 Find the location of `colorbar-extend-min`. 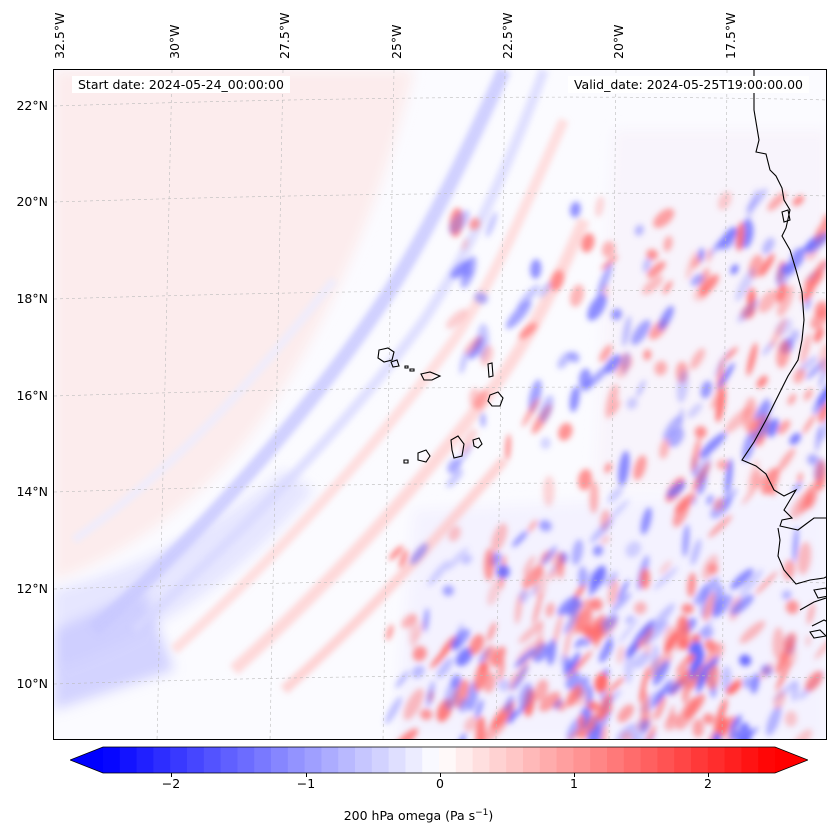

colorbar-extend-min is located at coordinates (86, 760).